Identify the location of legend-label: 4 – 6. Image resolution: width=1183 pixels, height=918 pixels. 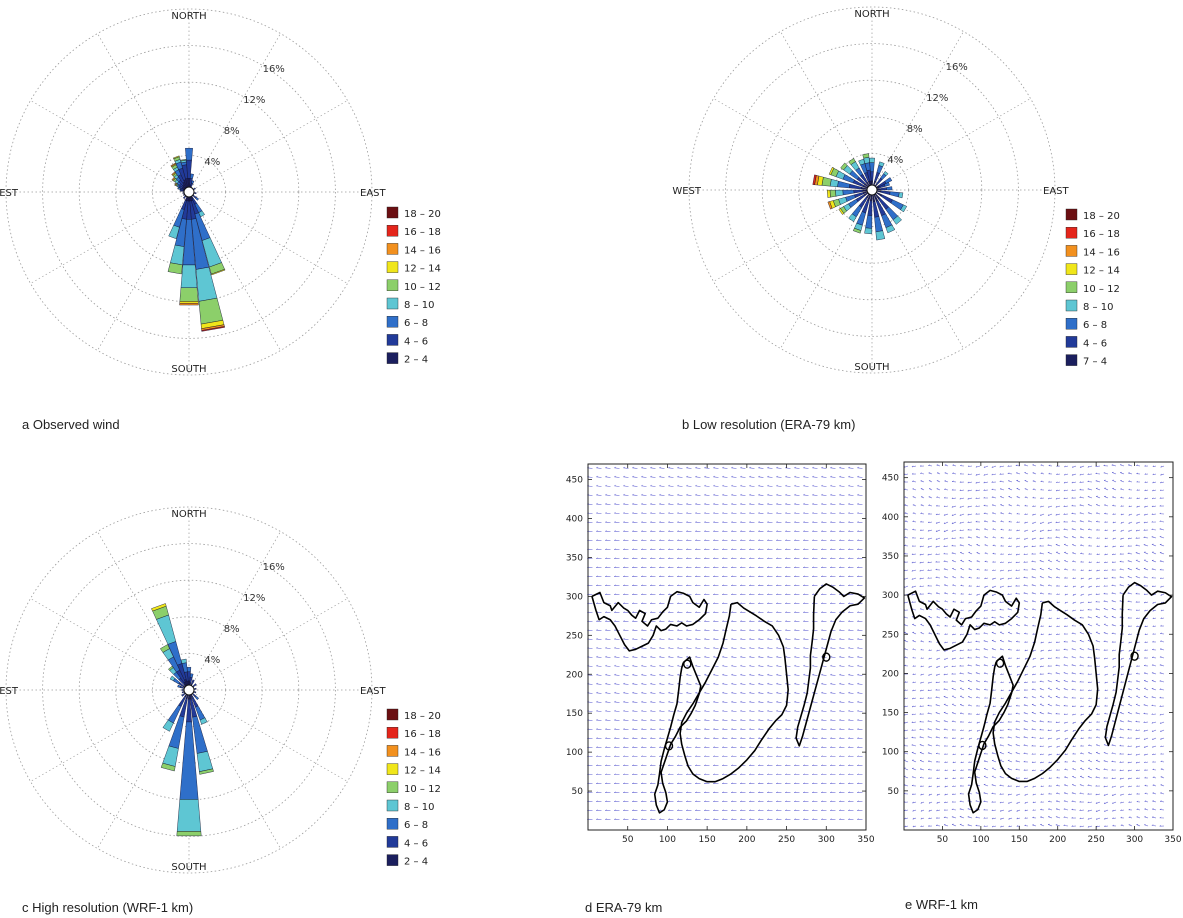
(416, 341).